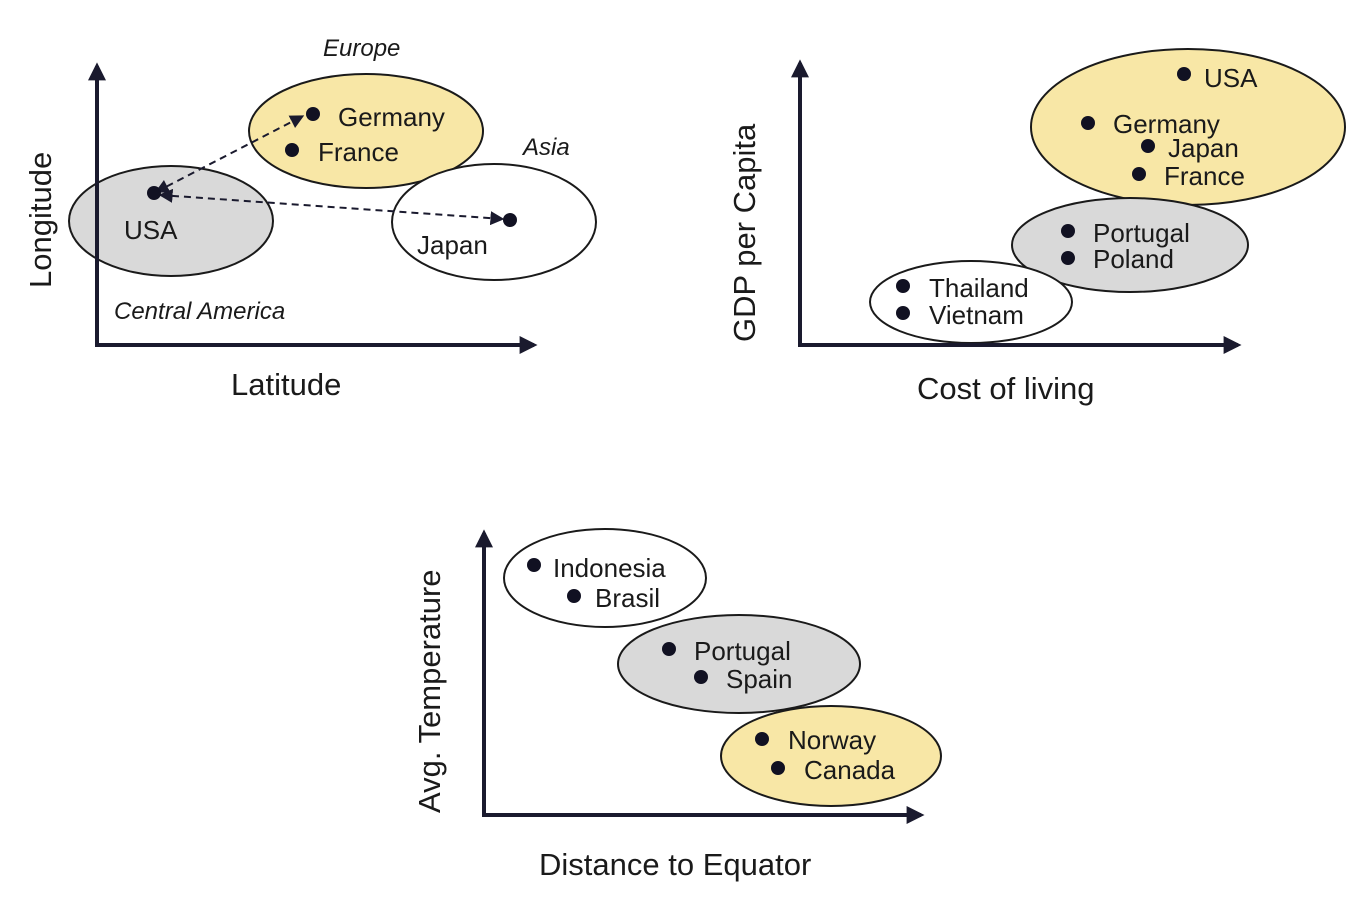 The height and width of the screenshot is (916, 1364). What do you see at coordinates (361, 48) in the screenshot?
I see `region-label-europe: Europe` at bounding box center [361, 48].